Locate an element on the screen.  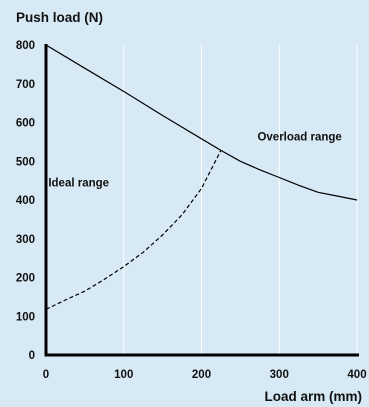
y-tick-label-300: 300 is located at coordinates (25, 240).